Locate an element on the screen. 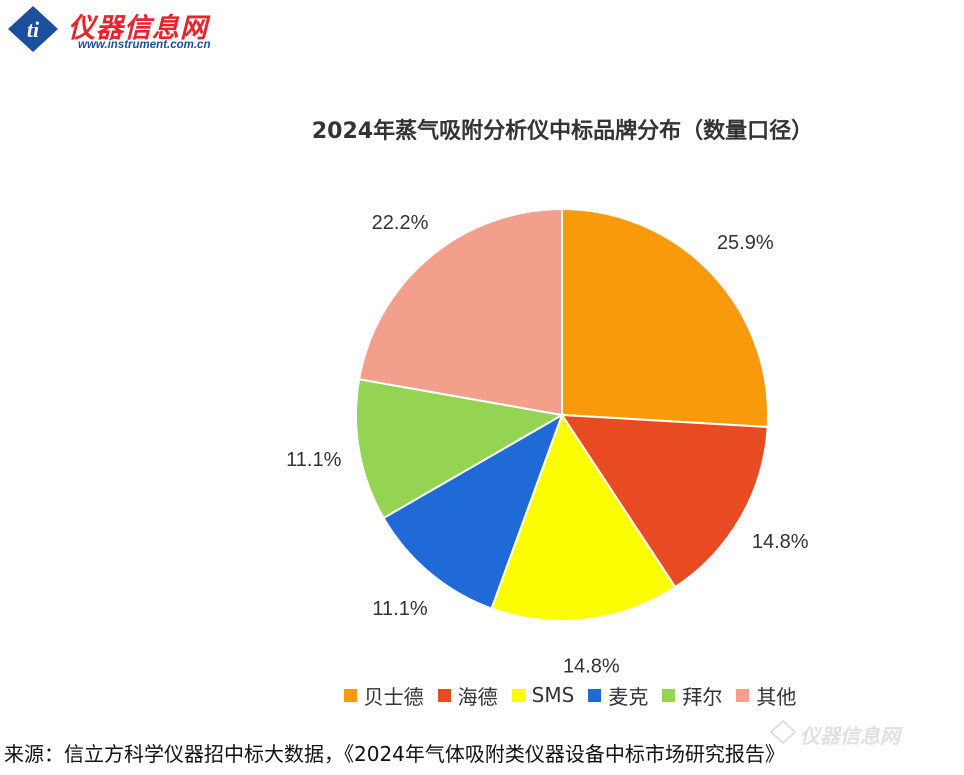 This screenshot has width=964, height=775. legend-label: 麦克 is located at coordinates (628, 696).